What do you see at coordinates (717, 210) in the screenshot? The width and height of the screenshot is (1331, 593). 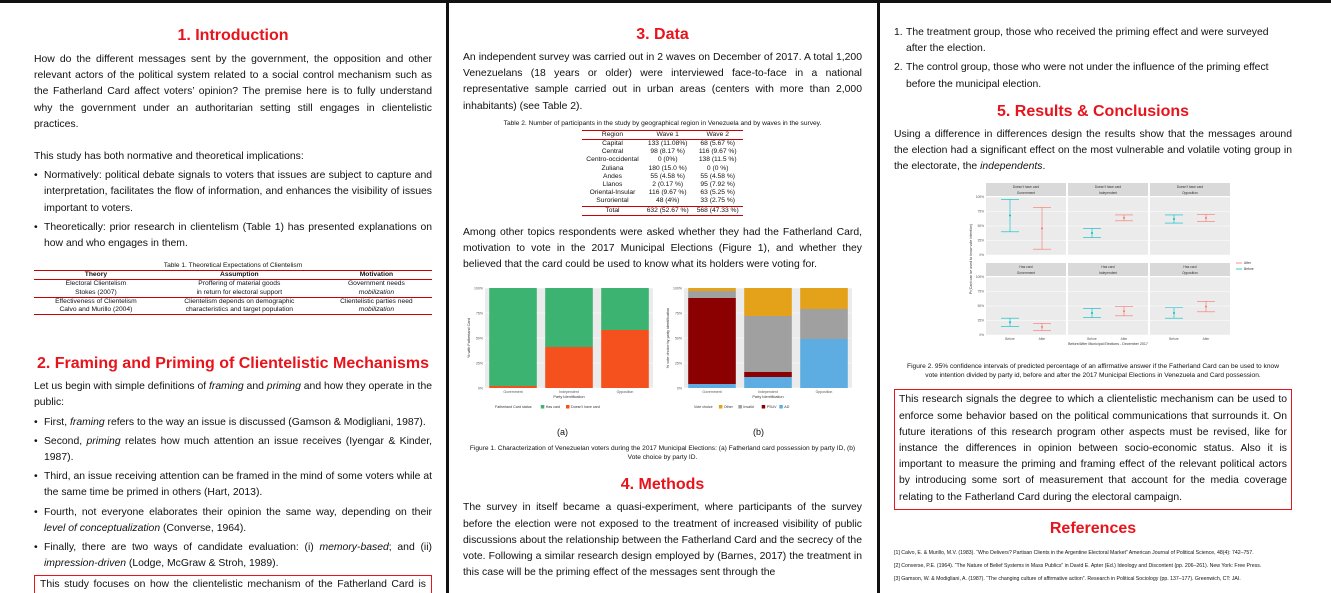 I see `table-cell: 568 (47.33 %)` at bounding box center [717, 210].